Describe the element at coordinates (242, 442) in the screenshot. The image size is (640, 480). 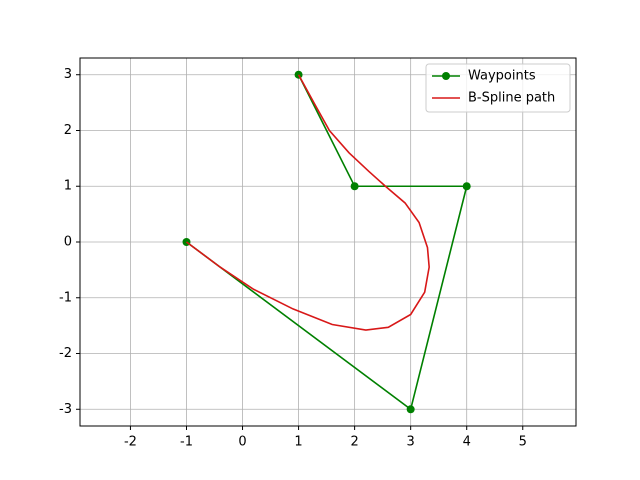
I see `x-tick-label: 0` at that location.